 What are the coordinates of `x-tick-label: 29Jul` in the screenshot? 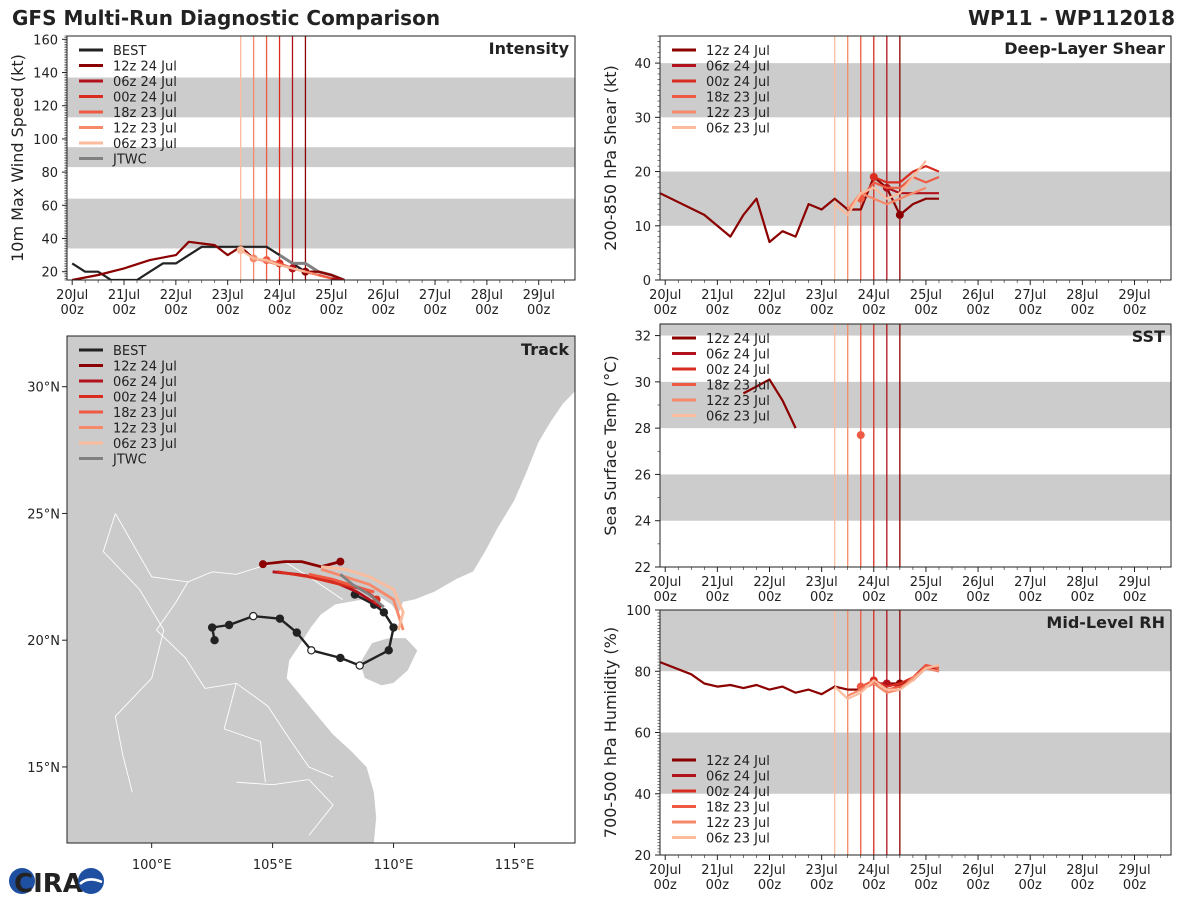 It's located at (1134, 870).